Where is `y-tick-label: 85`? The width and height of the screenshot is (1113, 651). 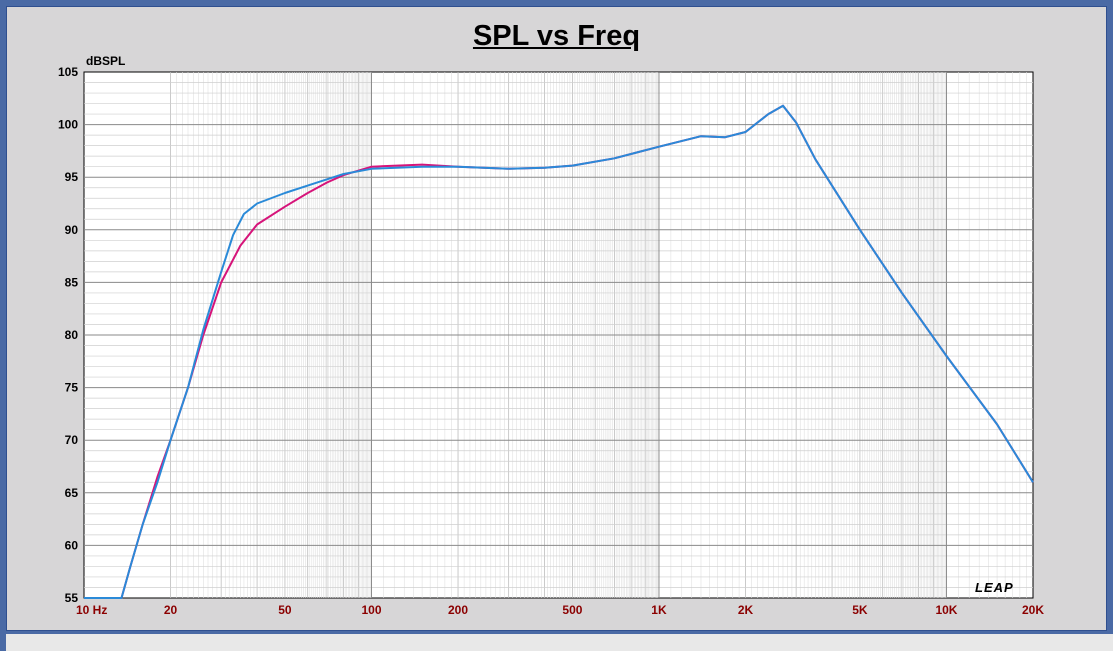
y-tick-label: 85 is located at coordinates (72, 282).